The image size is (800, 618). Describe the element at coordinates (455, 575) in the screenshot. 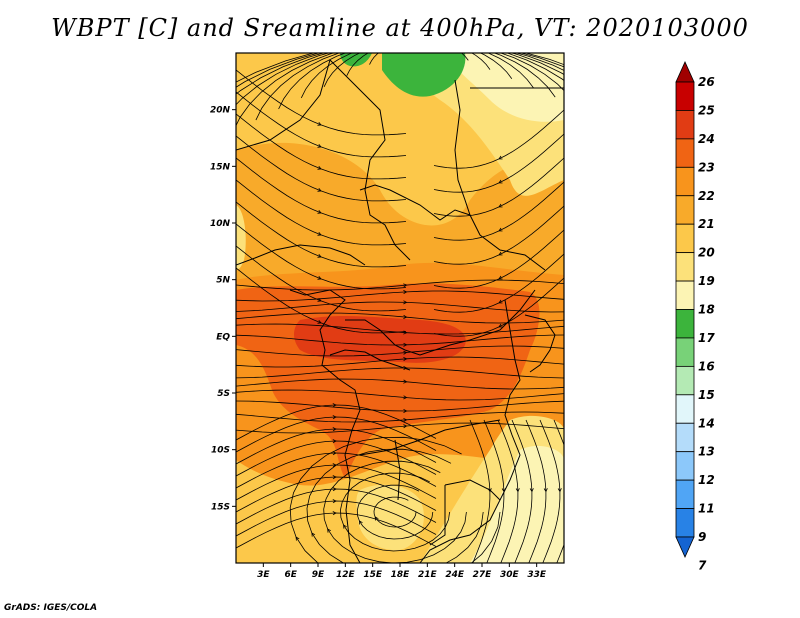

I see `lon-tick-label: 24E` at that location.